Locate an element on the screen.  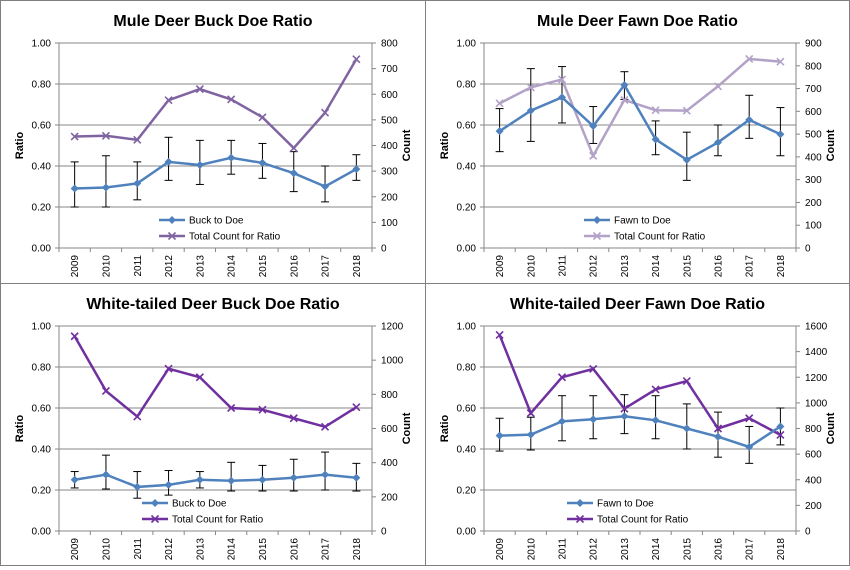
legend-label: Buck to Doe is located at coordinates (199, 504).